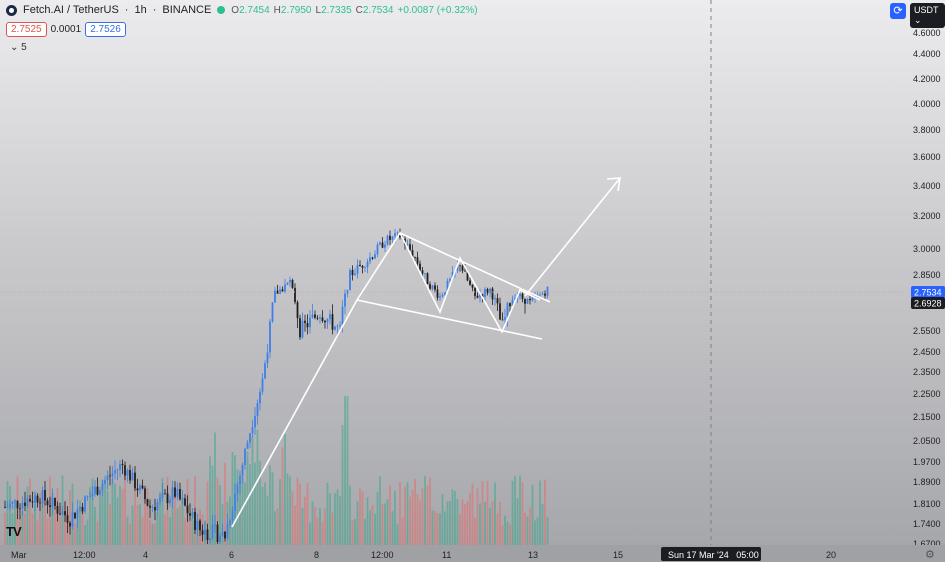 The height and width of the screenshot is (562, 945). I want to click on exchange-label: BINANCE, so click(187, 10).